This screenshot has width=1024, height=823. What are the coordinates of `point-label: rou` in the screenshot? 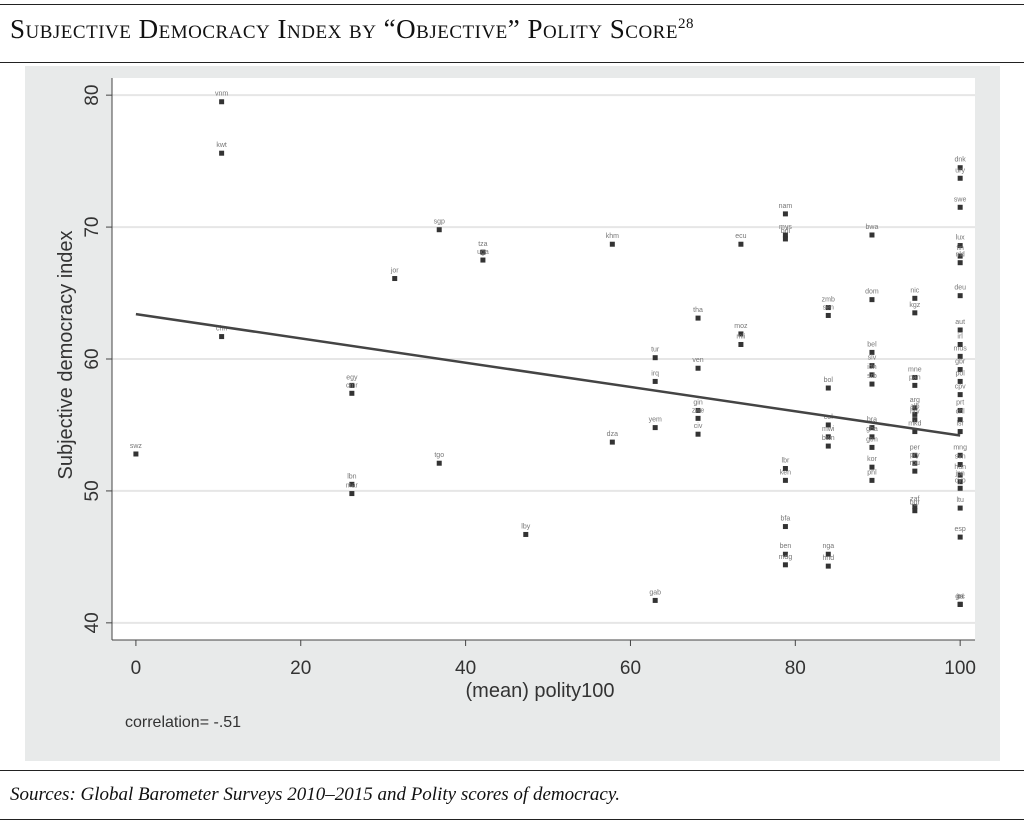 It's located at (915, 463).